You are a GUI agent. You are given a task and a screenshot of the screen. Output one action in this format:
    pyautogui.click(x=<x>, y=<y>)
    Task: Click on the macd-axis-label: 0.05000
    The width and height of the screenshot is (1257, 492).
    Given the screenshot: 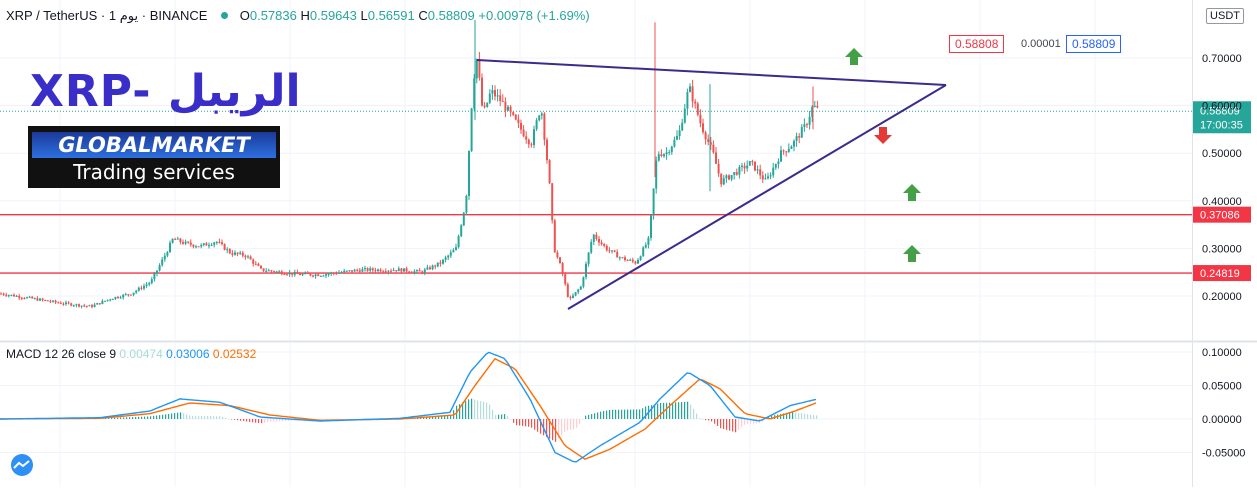 What is the action you would take?
    pyautogui.click(x=1222, y=387)
    